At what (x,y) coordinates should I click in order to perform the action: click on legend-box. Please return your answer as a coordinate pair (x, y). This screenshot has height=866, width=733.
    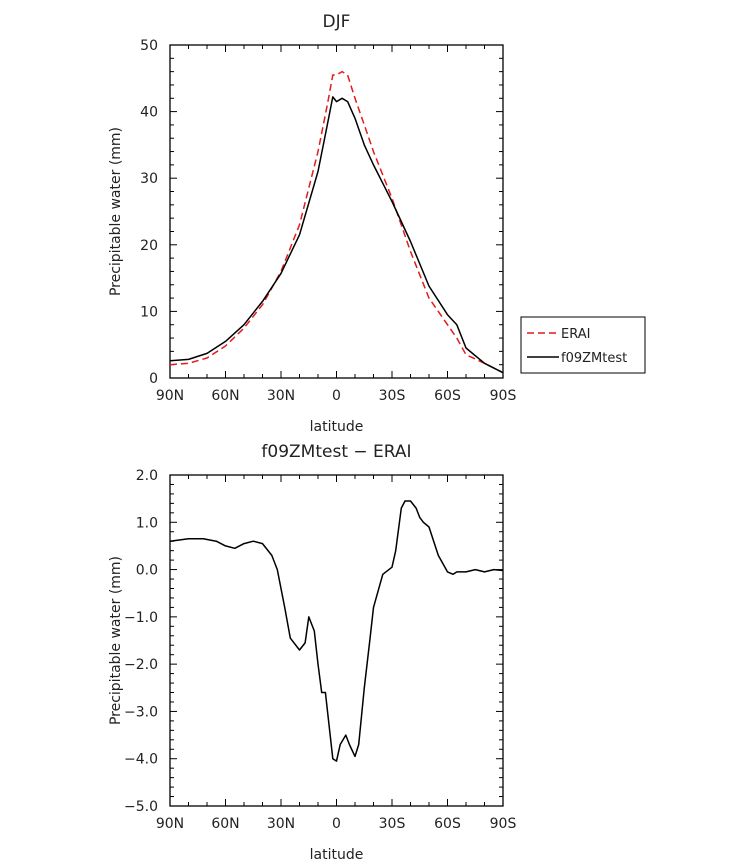
    Looking at the image, I should click on (583, 345).